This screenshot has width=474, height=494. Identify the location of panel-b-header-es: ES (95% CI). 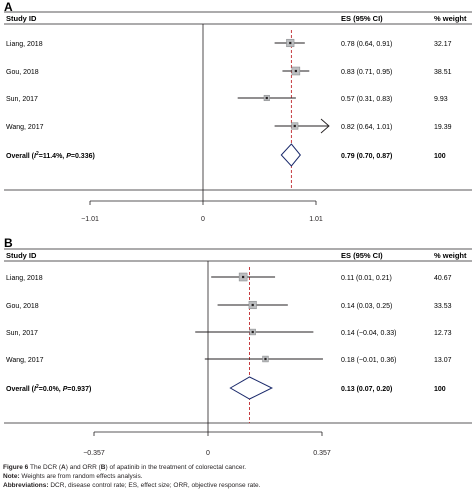
(362, 255).